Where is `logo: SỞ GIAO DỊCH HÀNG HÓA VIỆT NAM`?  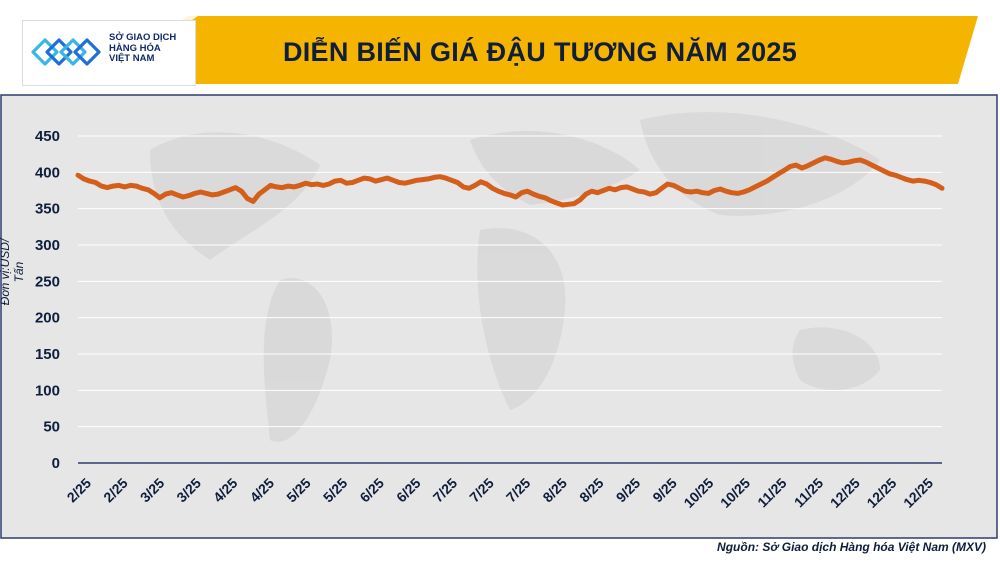 logo: SỞ GIAO DỊCH HÀNG HÓA VIỆT NAM is located at coordinates (109, 53).